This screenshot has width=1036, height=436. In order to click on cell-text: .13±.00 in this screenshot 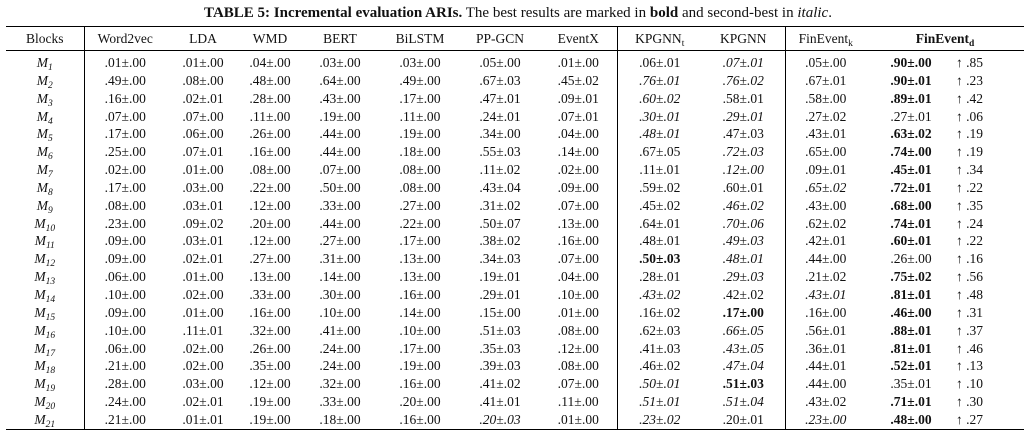, I will do `click(420, 277)`.